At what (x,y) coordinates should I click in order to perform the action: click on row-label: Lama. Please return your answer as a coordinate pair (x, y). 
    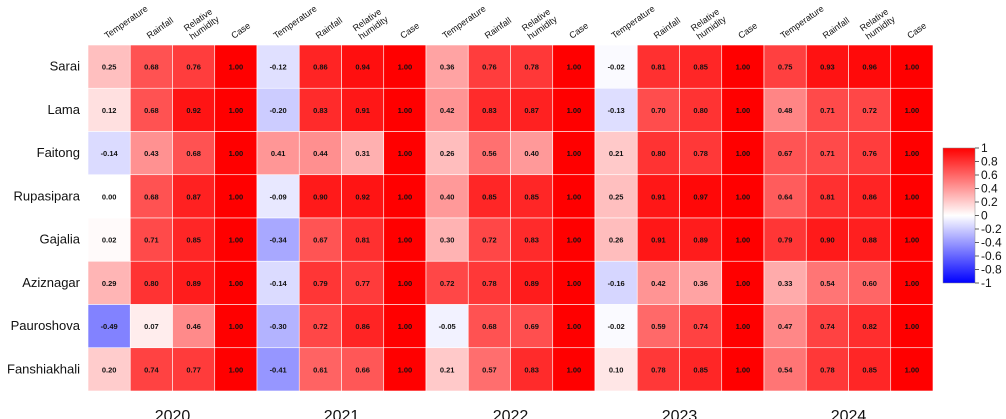
    Looking at the image, I should click on (63, 109).